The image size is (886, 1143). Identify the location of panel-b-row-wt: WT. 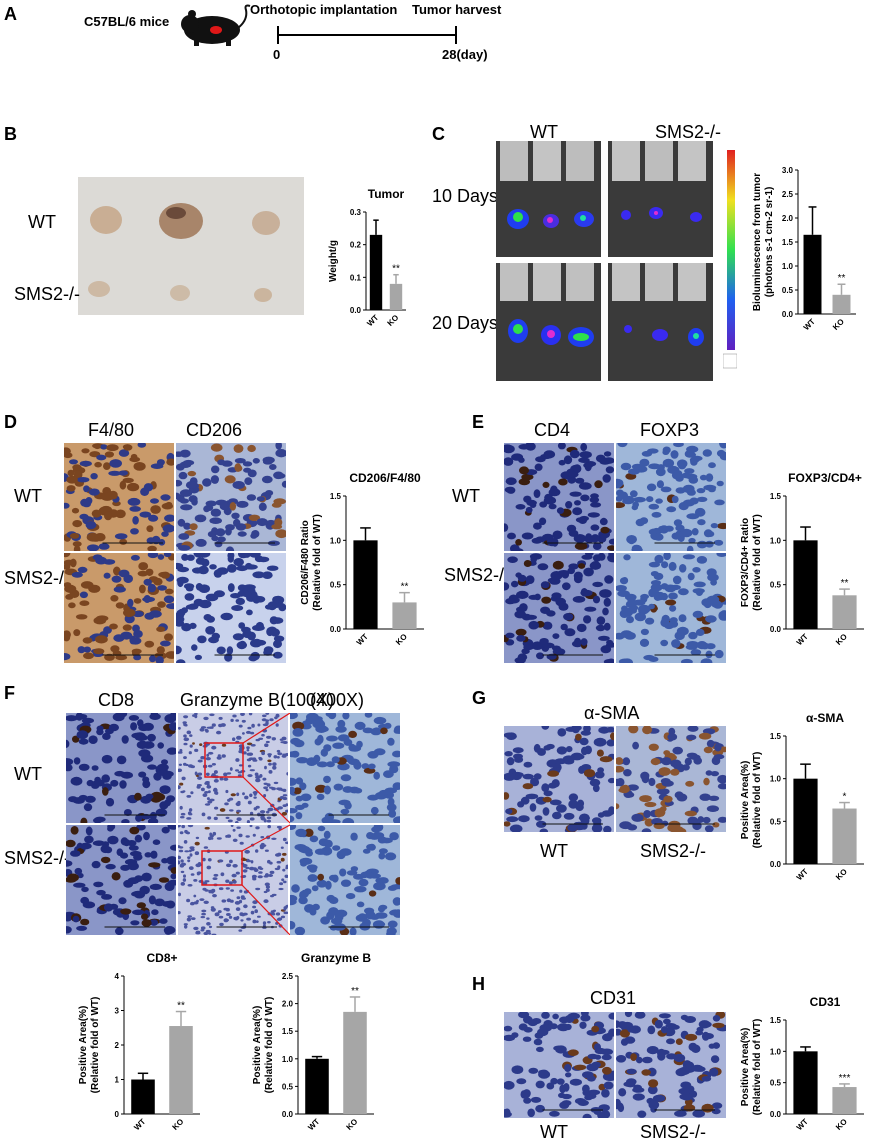
(42, 222).